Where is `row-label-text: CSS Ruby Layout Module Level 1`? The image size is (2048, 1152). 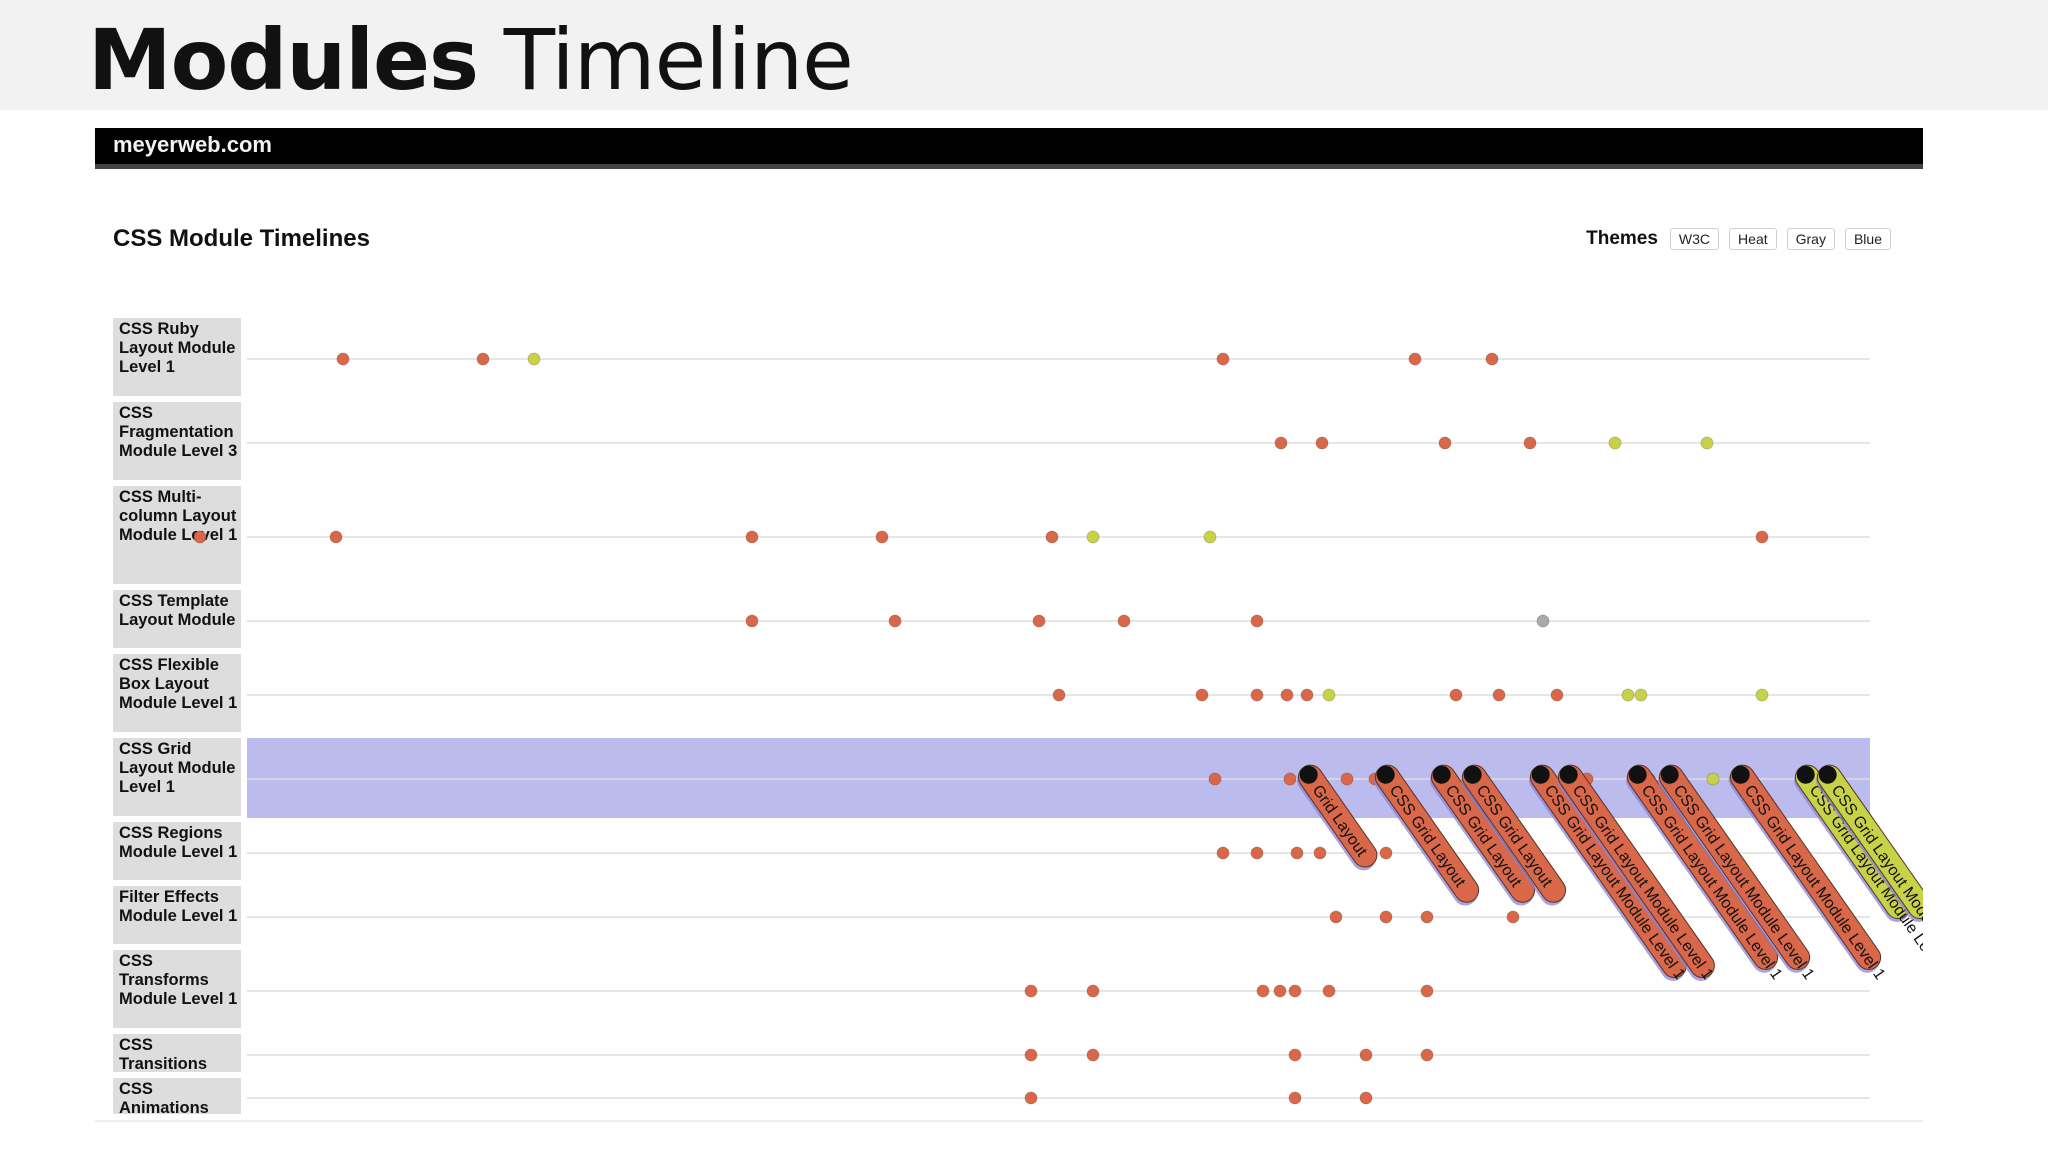
row-label-text: CSS Ruby Layout Module Level 1 is located at coordinates (177, 348).